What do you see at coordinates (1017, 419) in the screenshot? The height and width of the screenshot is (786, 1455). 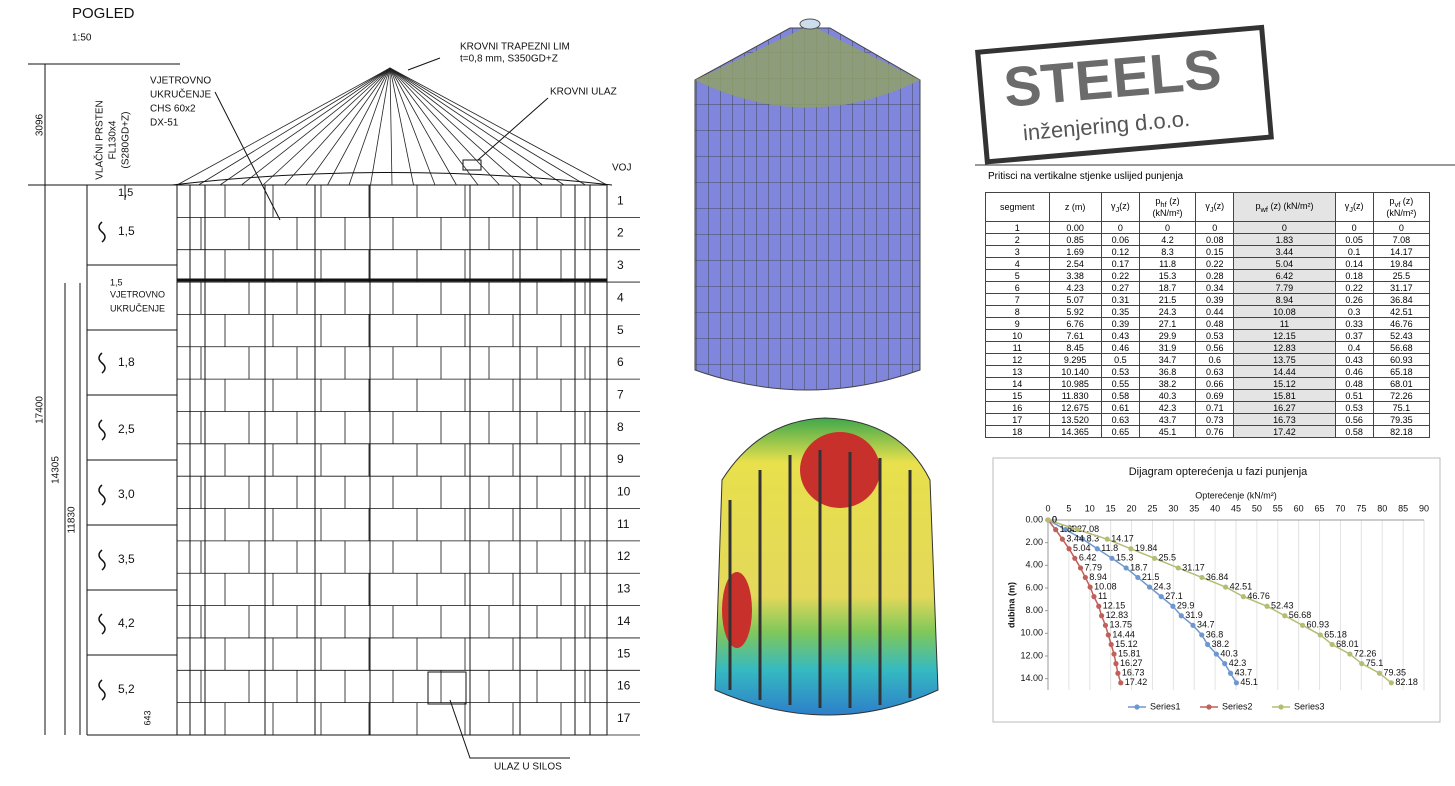 I see `table-cell: 17` at bounding box center [1017, 419].